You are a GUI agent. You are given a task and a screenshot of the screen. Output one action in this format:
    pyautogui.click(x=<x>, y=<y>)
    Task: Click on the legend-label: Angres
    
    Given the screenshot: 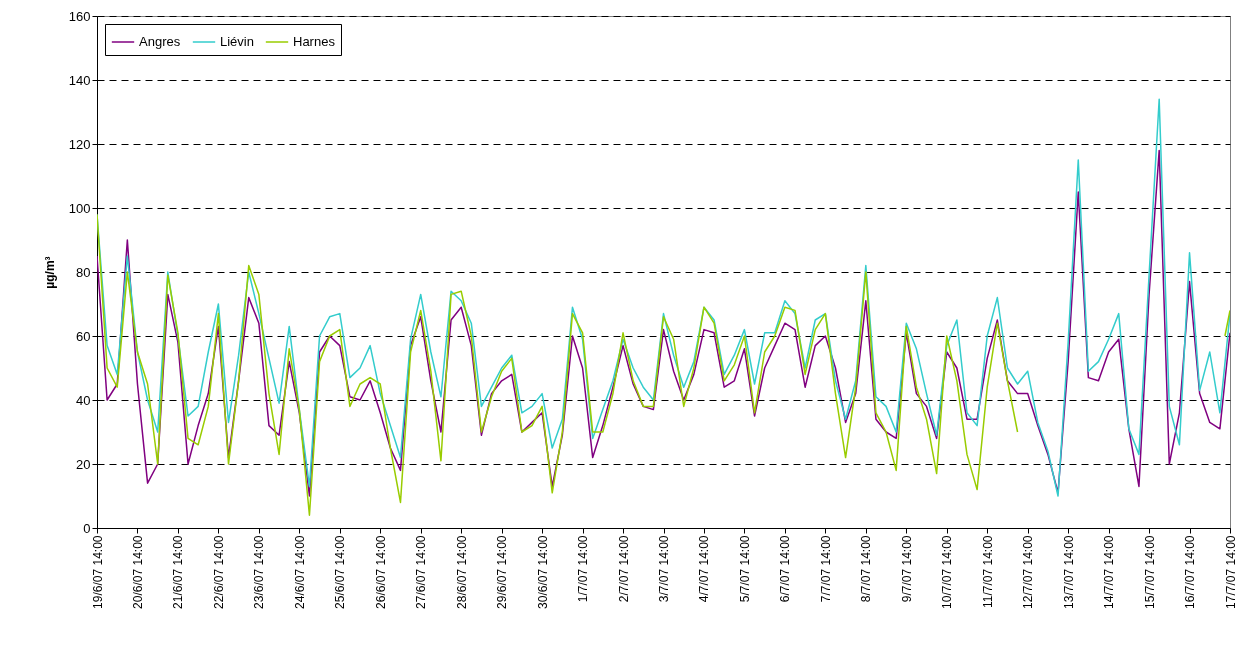 What is the action you would take?
    pyautogui.click(x=160, y=41)
    